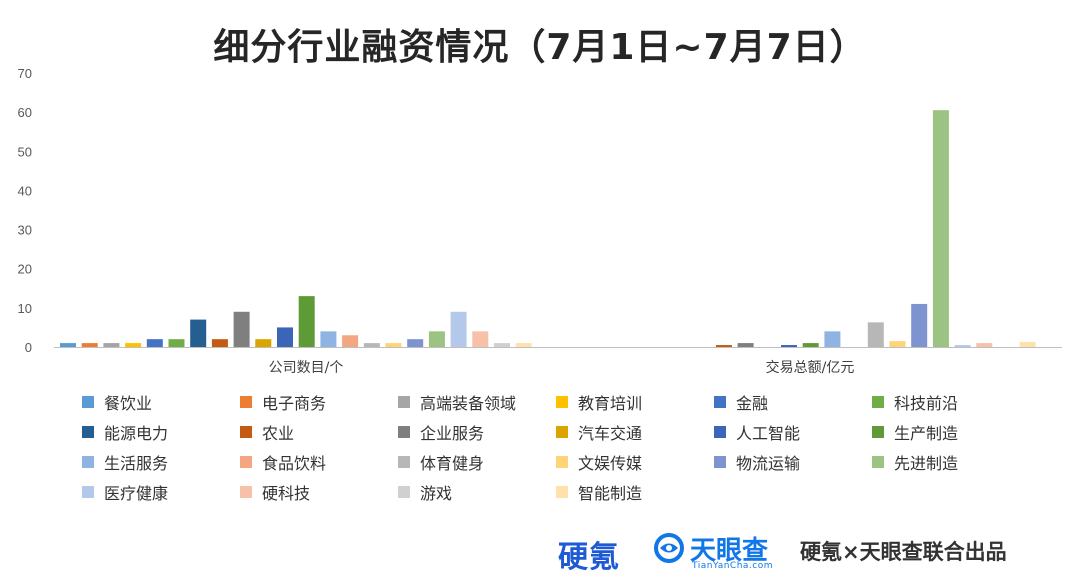 The height and width of the screenshot is (578, 1080). I want to click on y-tick-label: 50, so click(25, 151).